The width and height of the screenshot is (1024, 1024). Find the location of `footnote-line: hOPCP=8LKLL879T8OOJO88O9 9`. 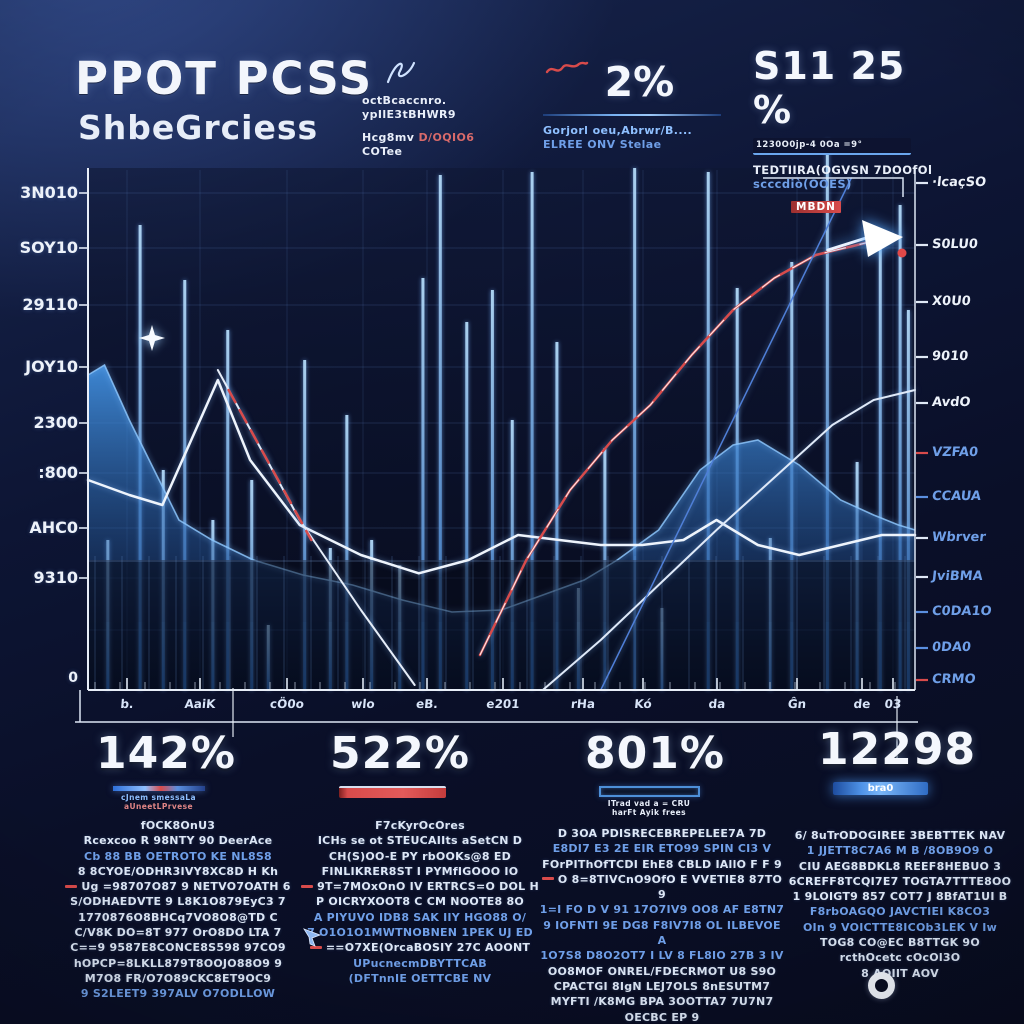

footnote-line: hOPCP=8LKLL879T8OOJO88O9 9 is located at coordinates (178, 963).